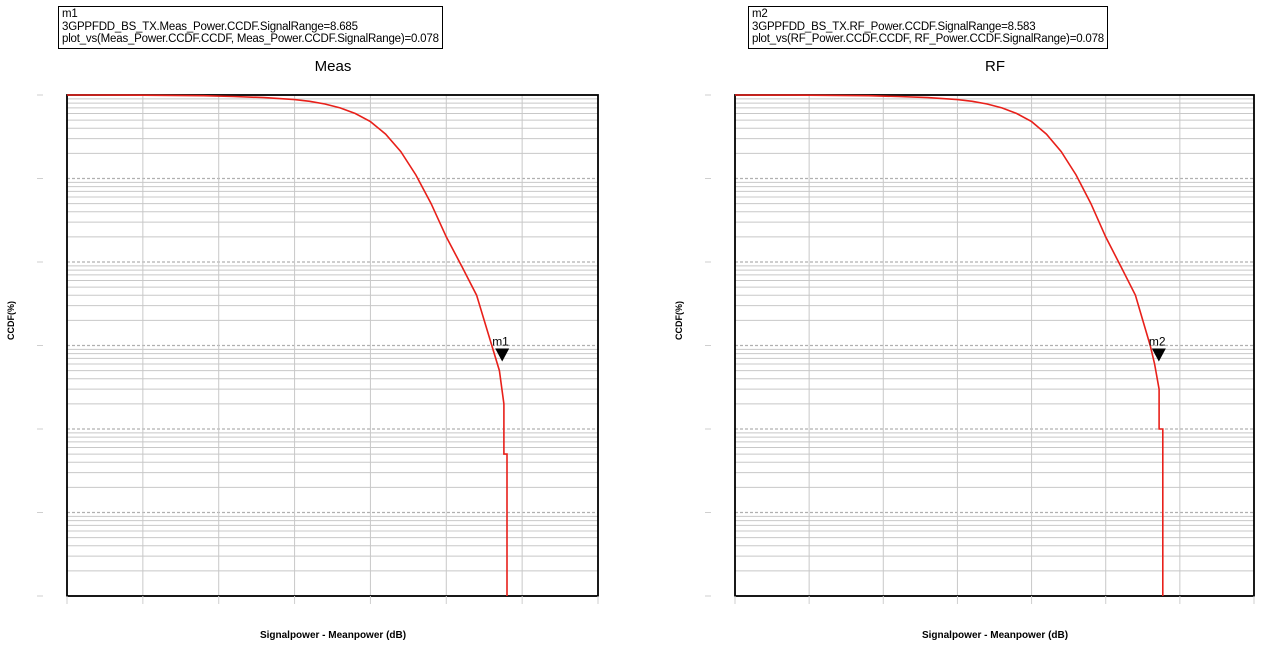  What do you see at coordinates (333, 66) in the screenshot?
I see `chart-title: Meas` at bounding box center [333, 66].